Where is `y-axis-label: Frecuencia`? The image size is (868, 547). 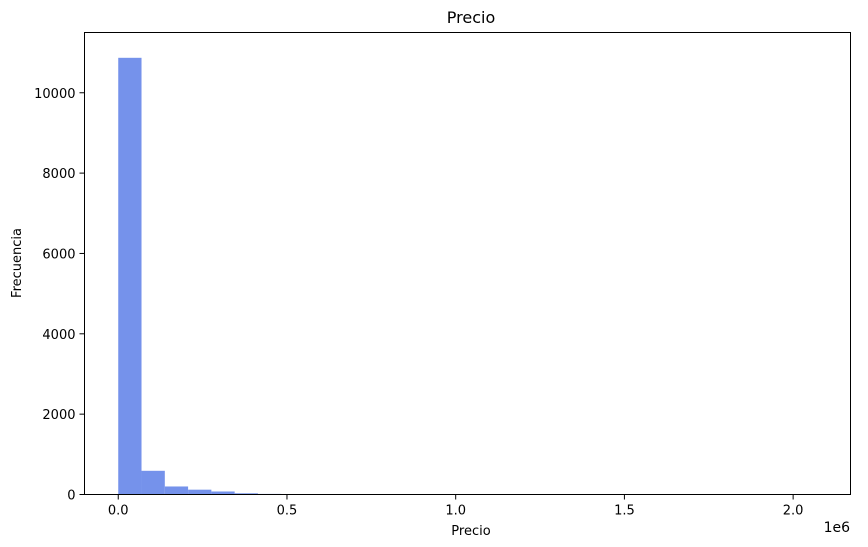
y-axis-label: Frecuencia is located at coordinates (17, 263).